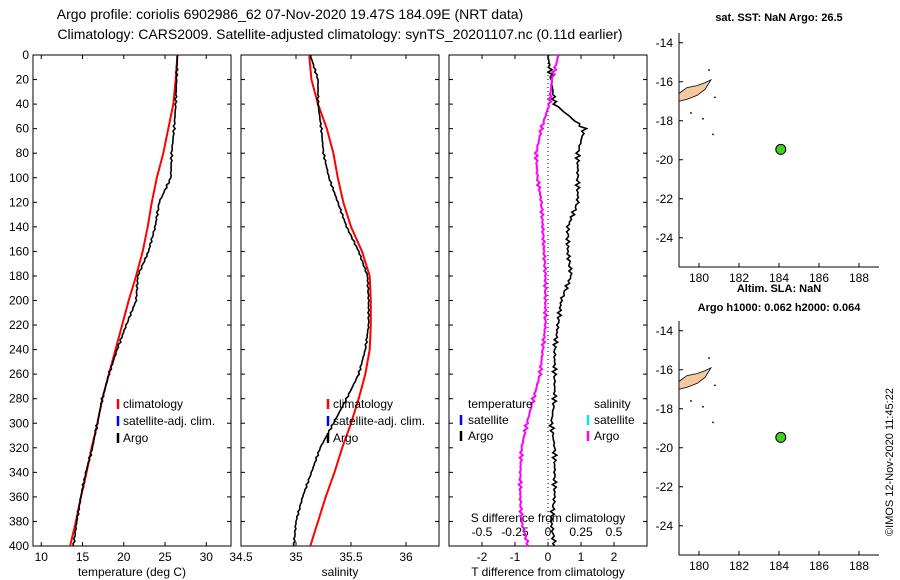 This screenshot has height=580, width=900. I want to click on salinity-xtick-label: 35, so click(296, 557).